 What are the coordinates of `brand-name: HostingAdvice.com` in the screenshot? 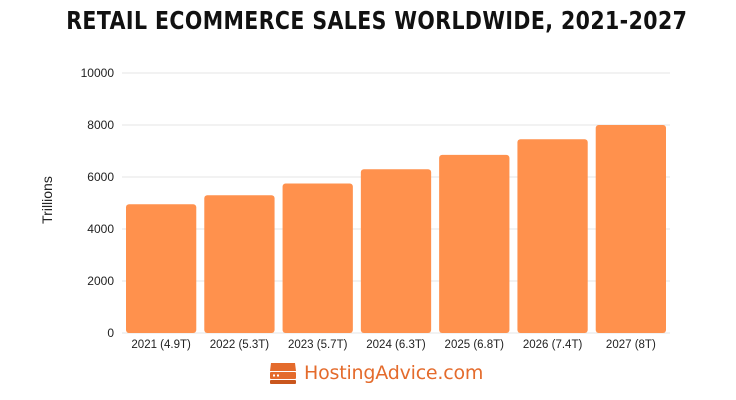 It's located at (394, 373).